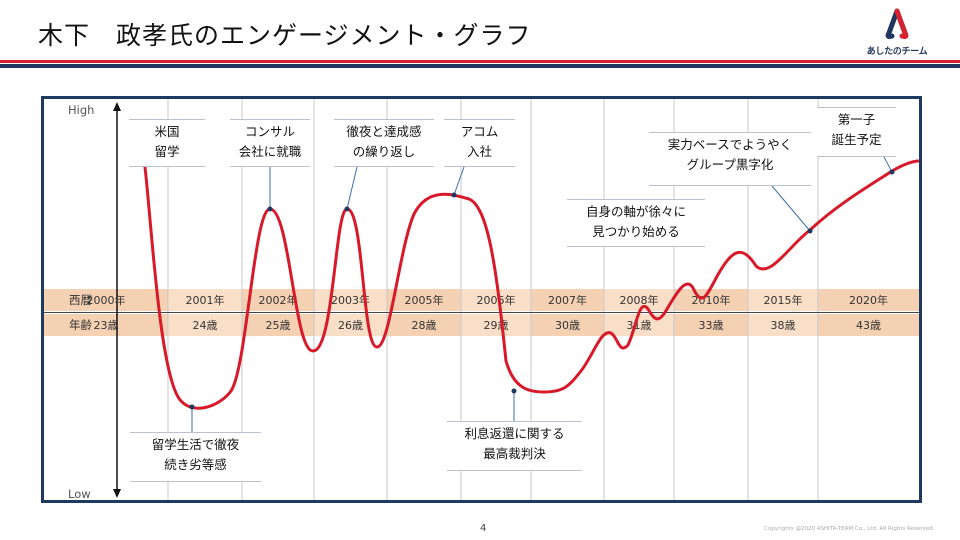 This screenshot has height=540, width=960. I want to click on event-callout: 第一子 誕生予定, so click(856, 132).